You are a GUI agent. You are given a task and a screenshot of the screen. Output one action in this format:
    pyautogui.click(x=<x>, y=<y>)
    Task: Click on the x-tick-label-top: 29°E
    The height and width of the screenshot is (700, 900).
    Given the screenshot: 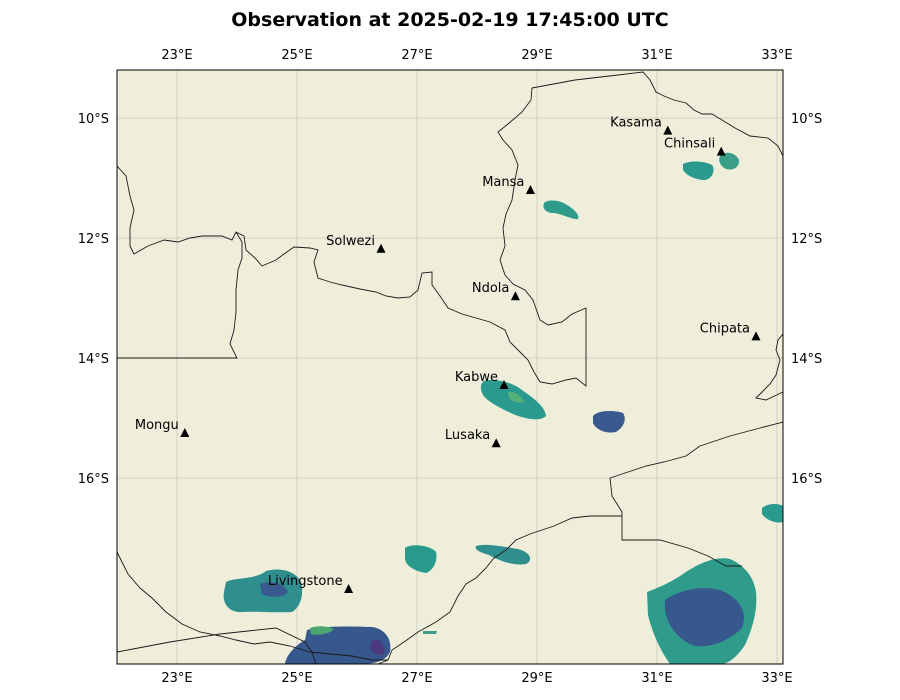 What is the action you would take?
    pyautogui.click(x=536, y=55)
    